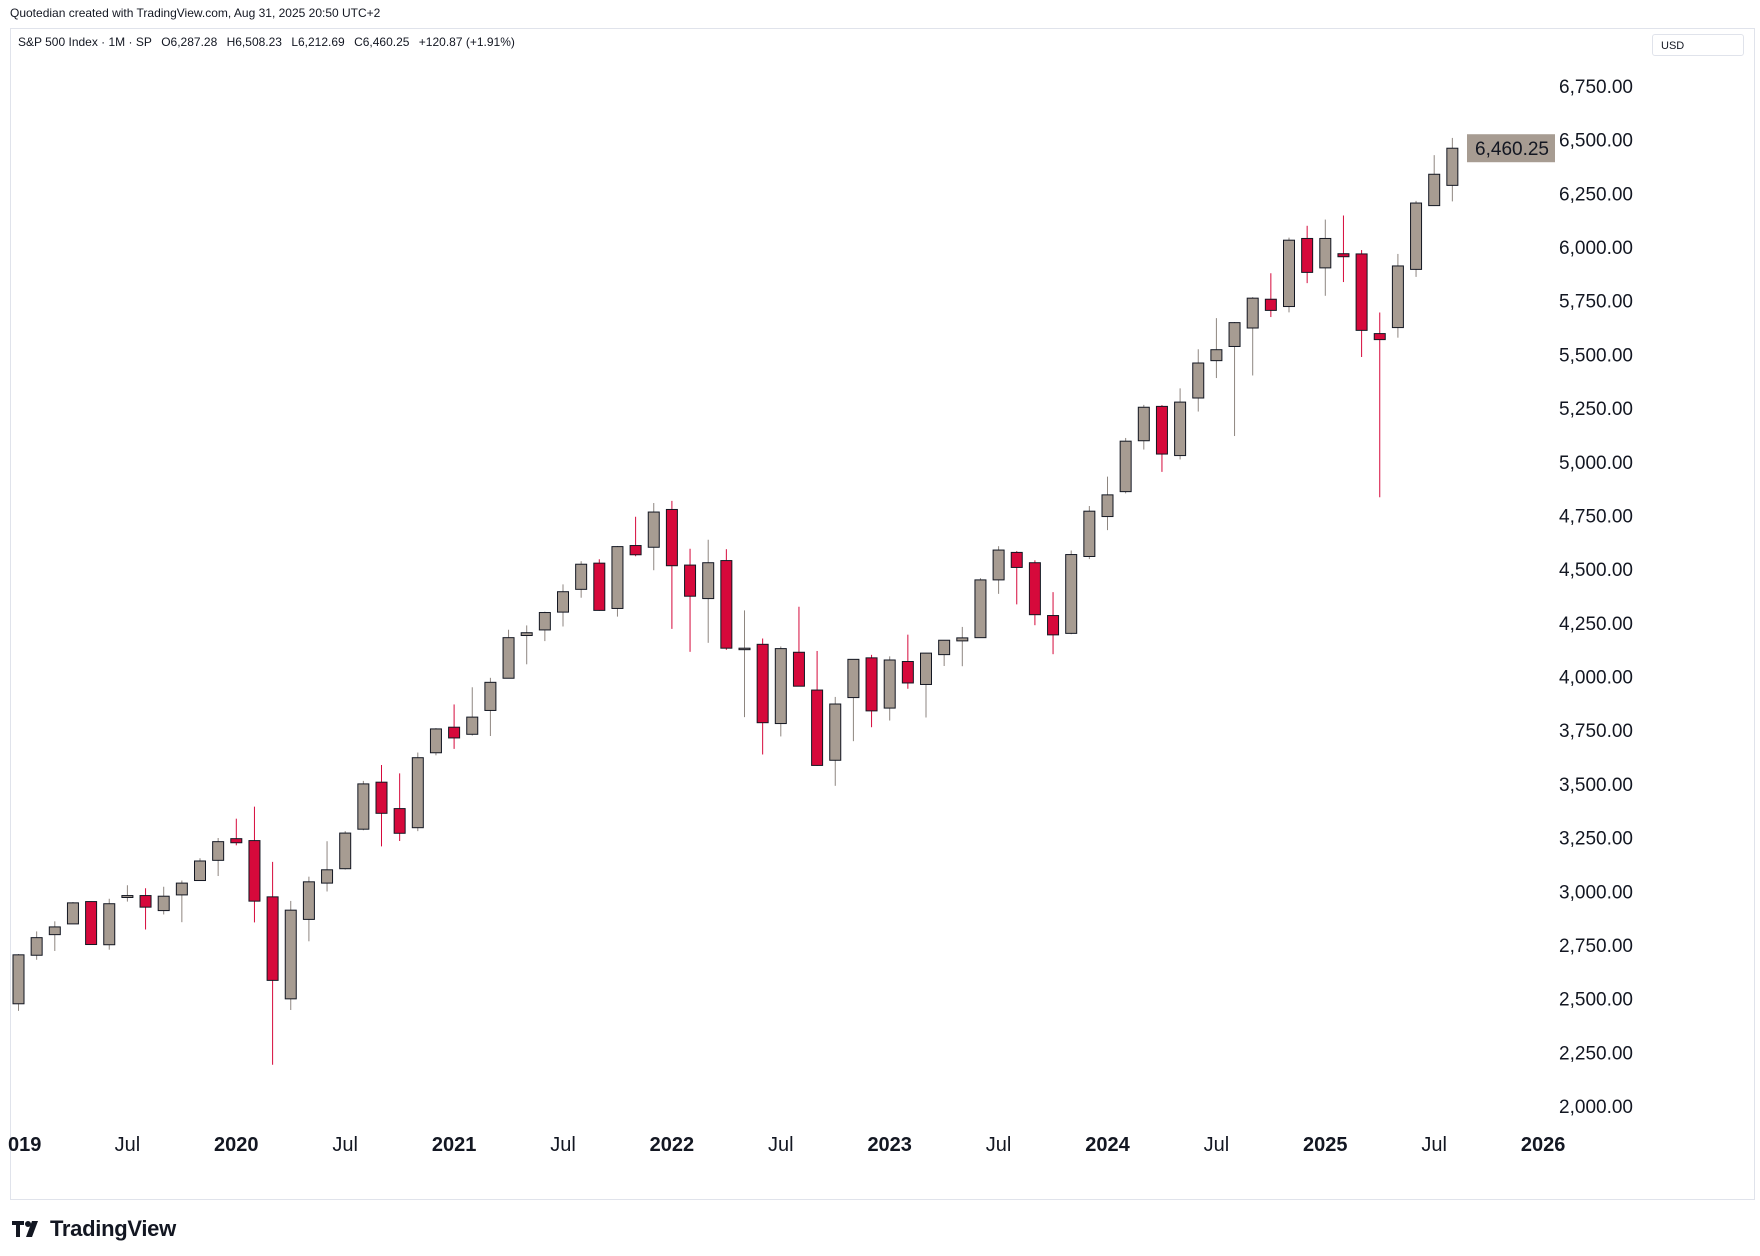 The width and height of the screenshot is (1760, 1256). Describe the element at coordinates (1596, 785) in the screenshot. I see `y-axis-tick-label: 3,500.00` at that location.